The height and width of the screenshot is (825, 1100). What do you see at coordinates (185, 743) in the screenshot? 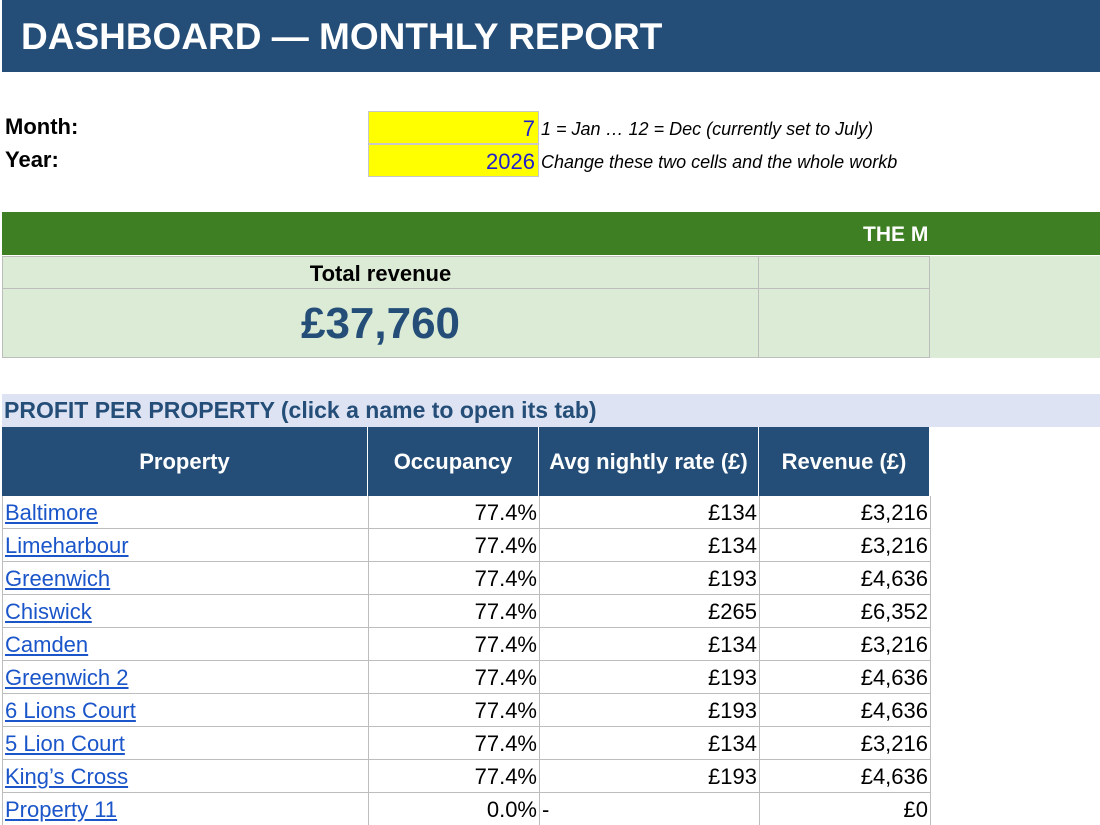
I see `table-cell: 5 Lion Court` at bounding box center [185, 743].